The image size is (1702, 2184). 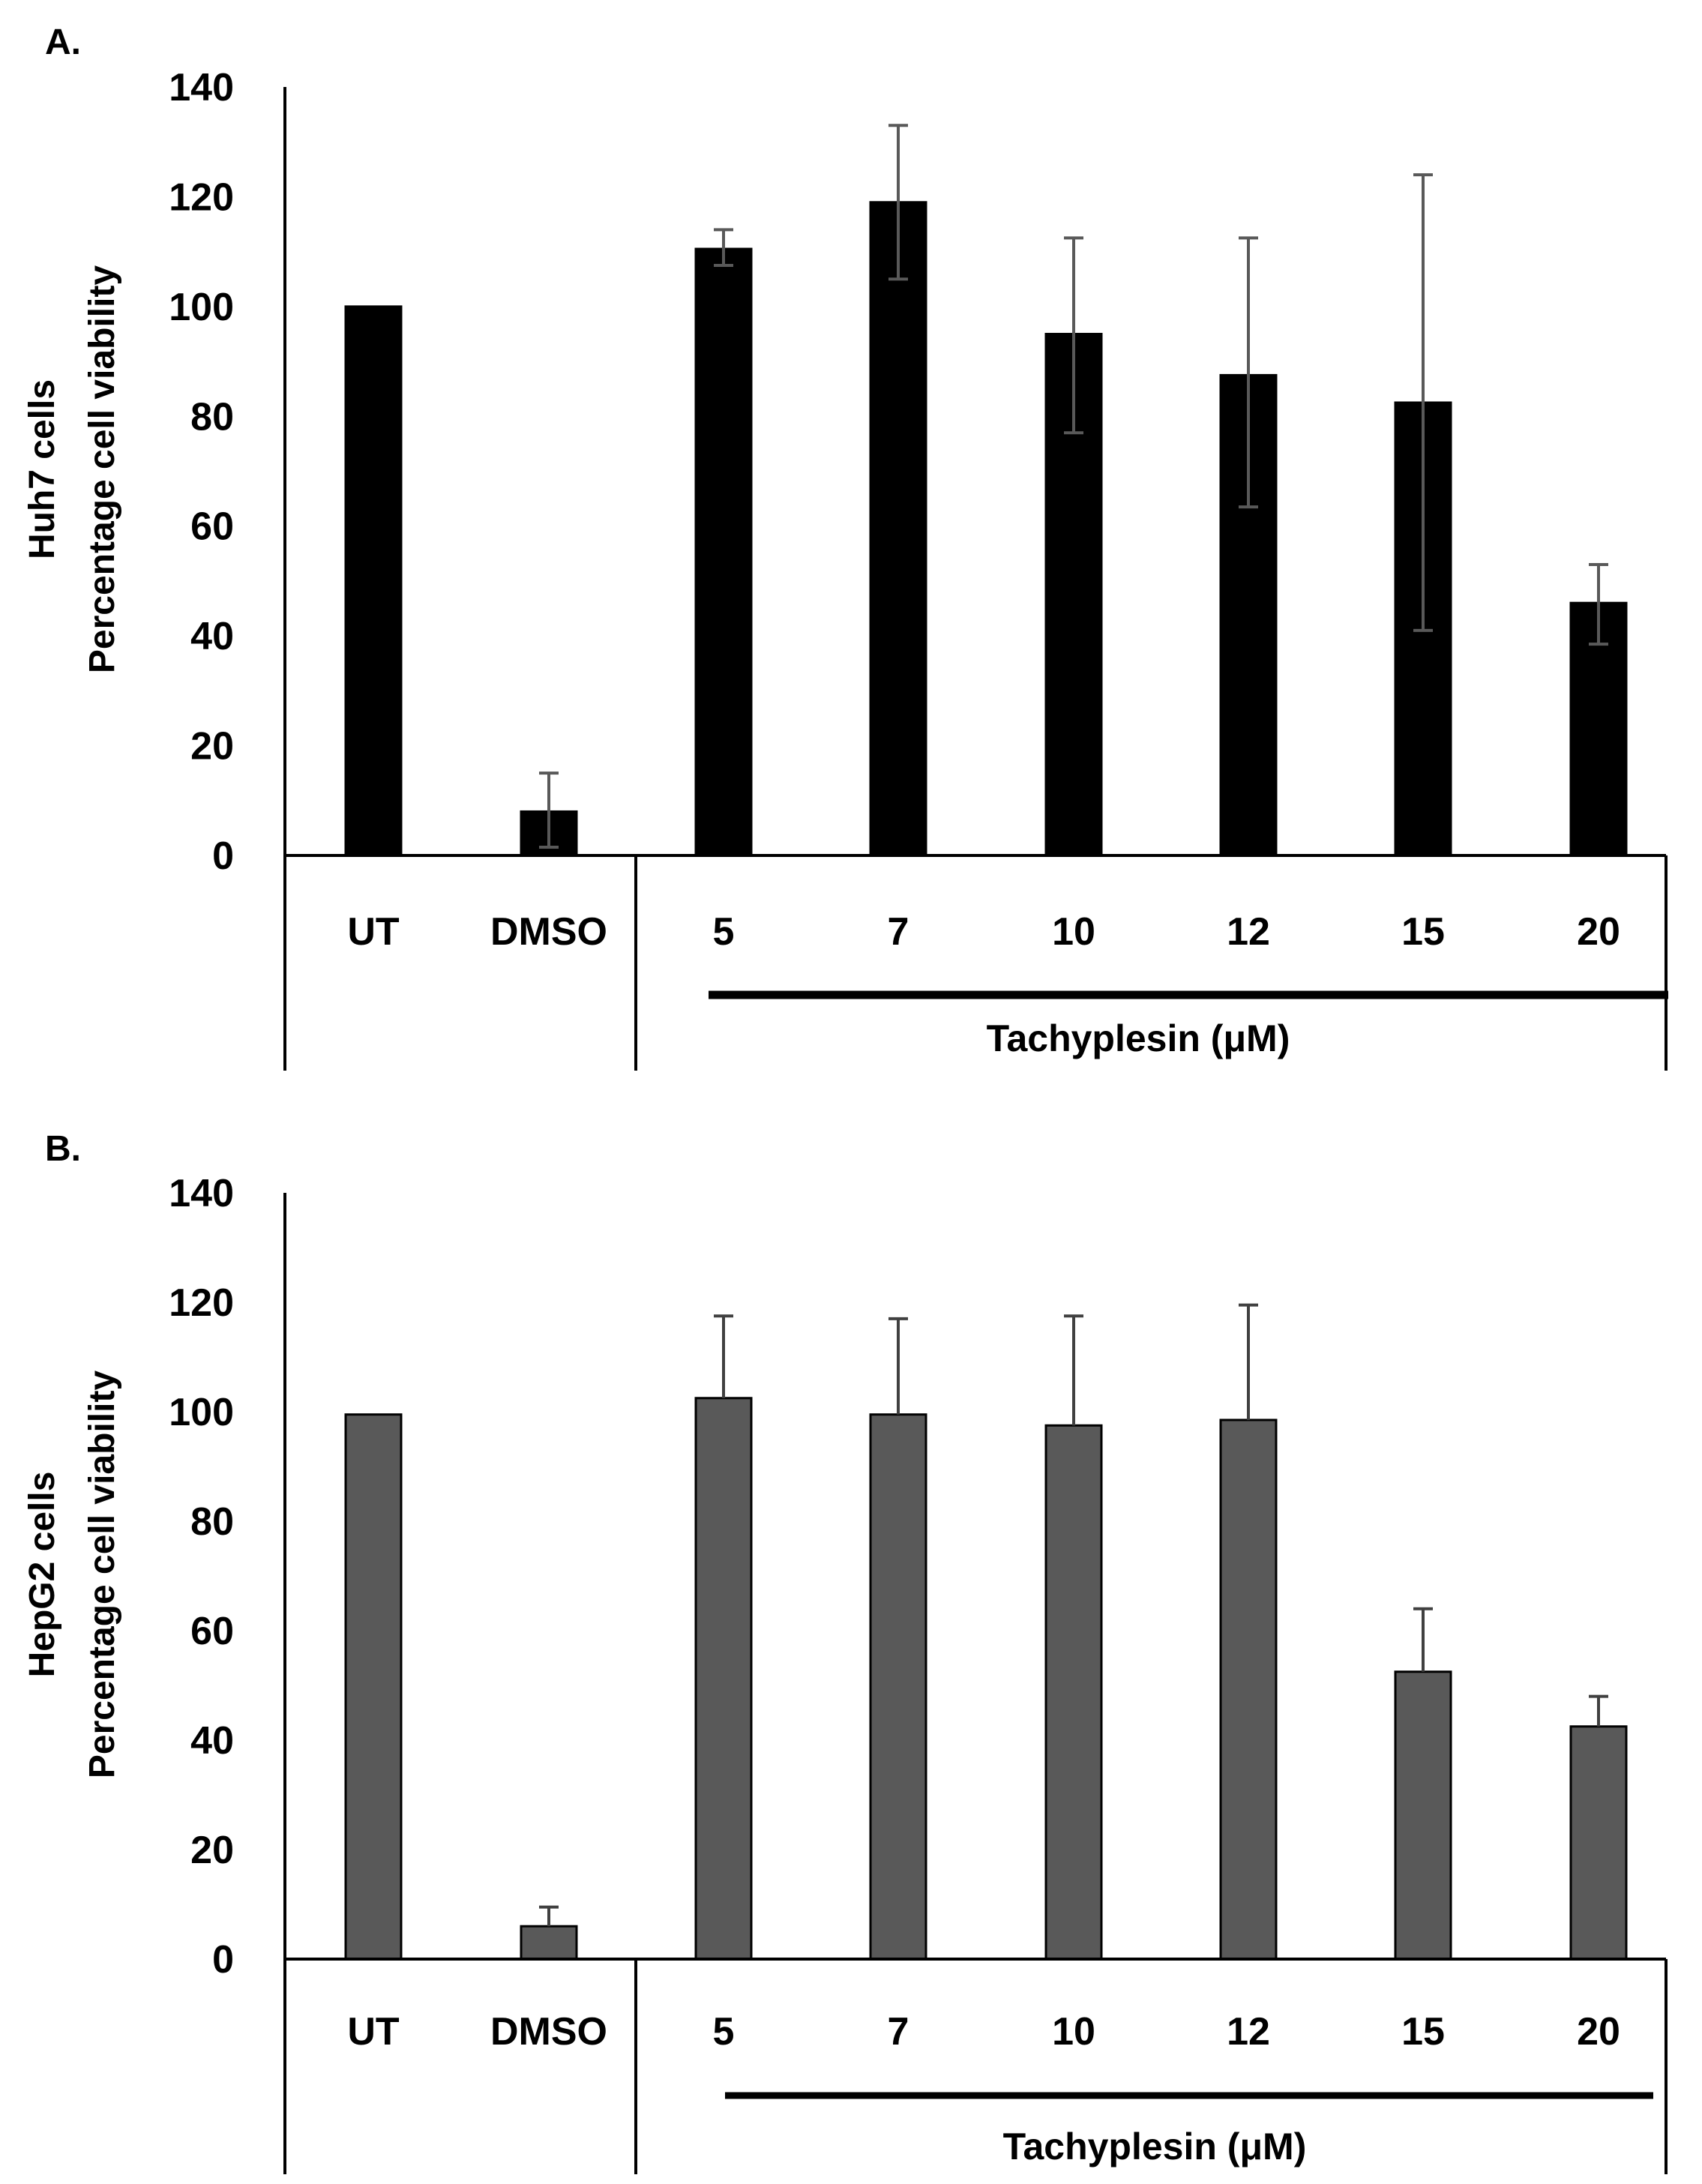 What do you see at coordinates (374, 581) in the screenshot?
I see `panel-a-bar-UT` at bounding box center [374, 581].